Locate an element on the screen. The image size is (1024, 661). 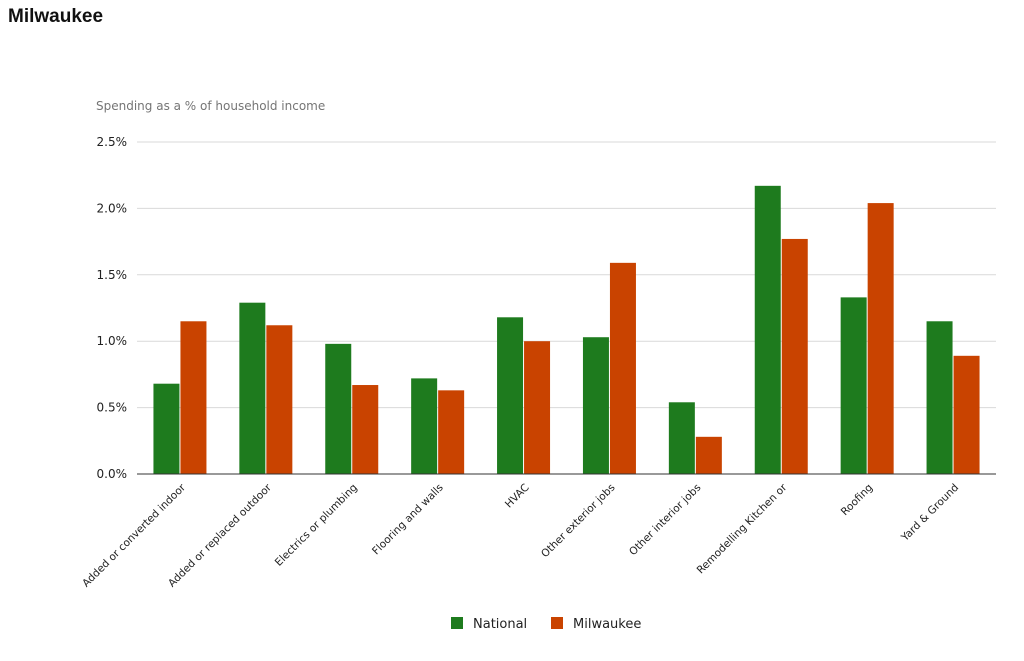
y-tick-label: 1.5% is located at coordinates (112, 275).